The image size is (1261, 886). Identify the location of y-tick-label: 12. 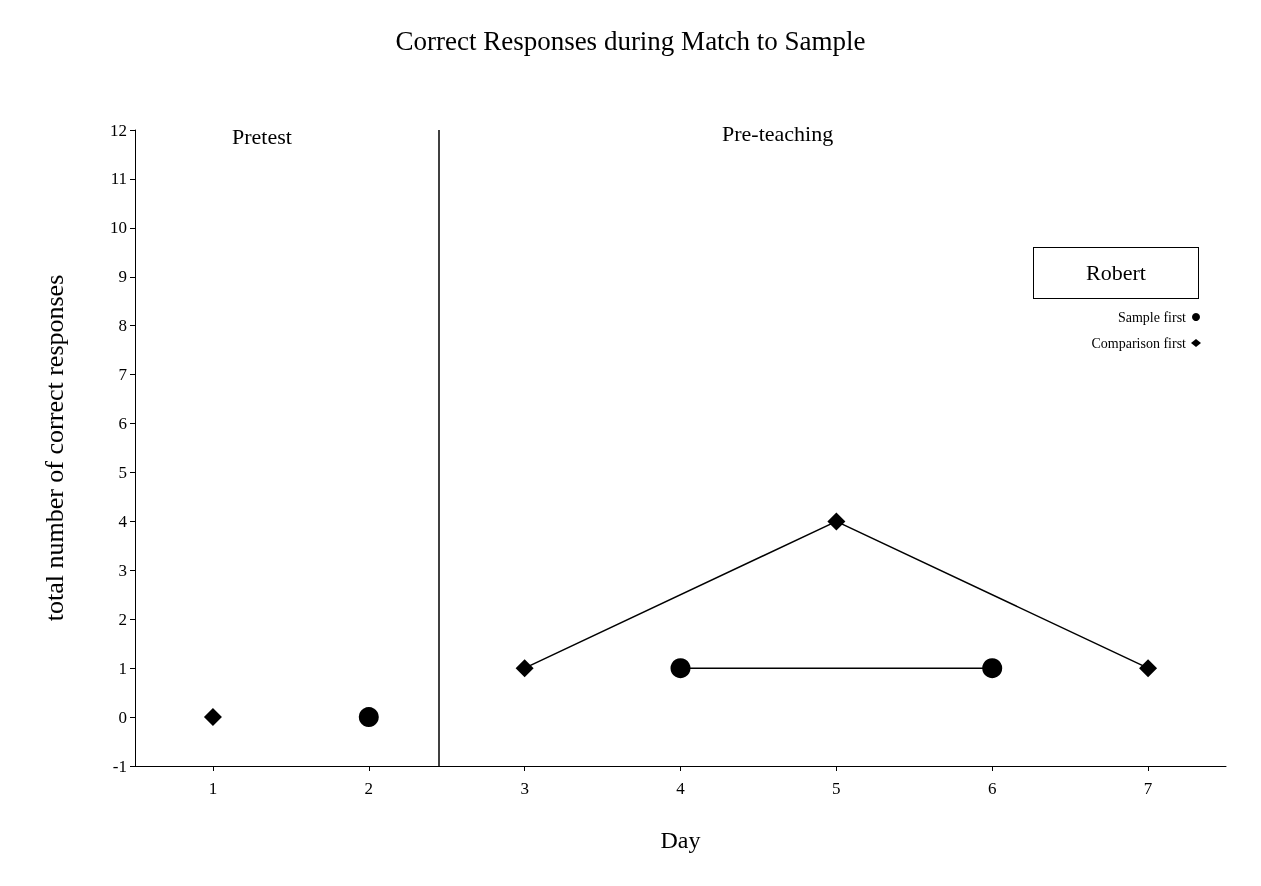
(118, 130).